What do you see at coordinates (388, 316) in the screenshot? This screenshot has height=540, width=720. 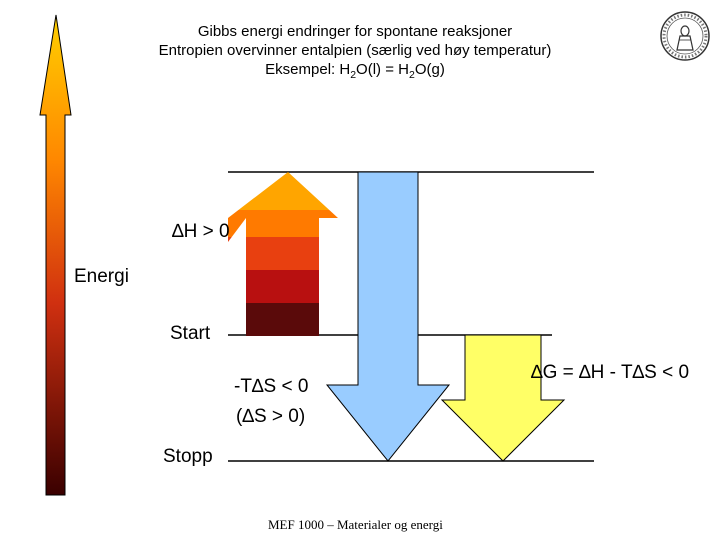 I see `entropy-arrow` at bounding box center [388, 316].